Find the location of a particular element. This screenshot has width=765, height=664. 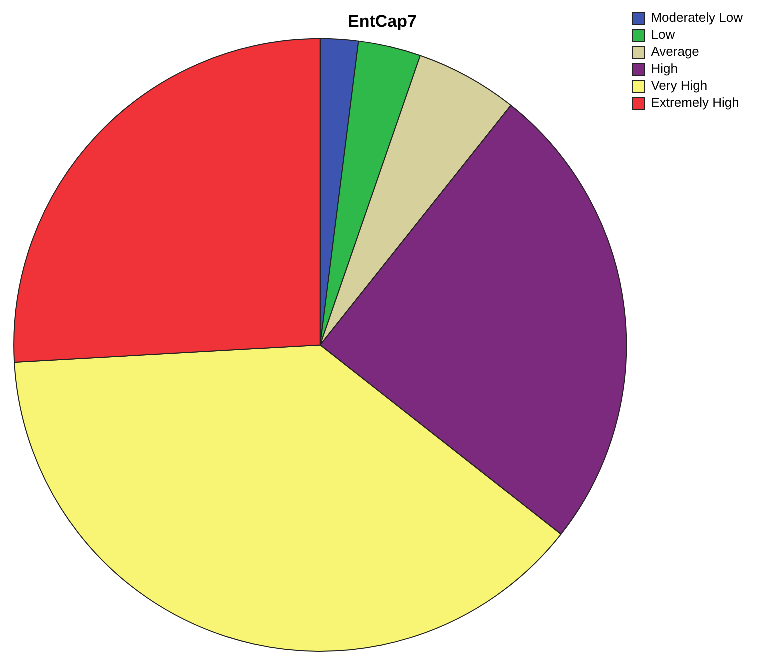

legend-label: High is located at coordinates (664, 68).